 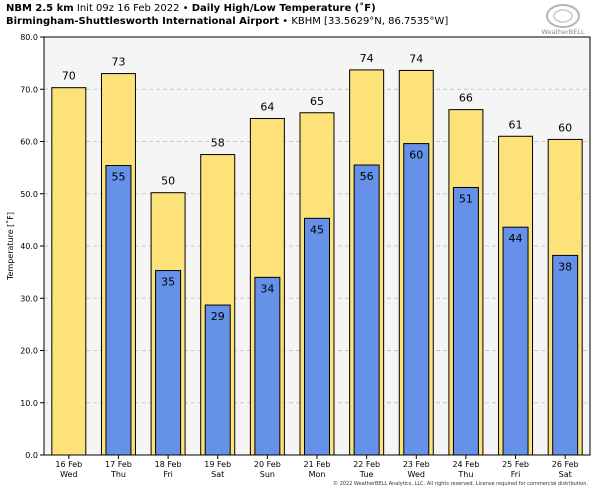 I want to click on low-temp-label: 45, so click(x=317, y=229).